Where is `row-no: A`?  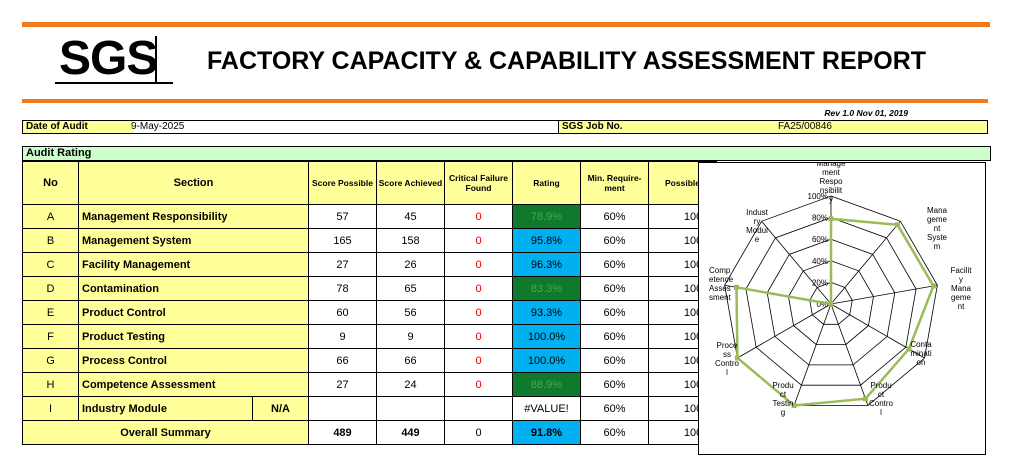 row-no: A is located at coordinates (50, 216).